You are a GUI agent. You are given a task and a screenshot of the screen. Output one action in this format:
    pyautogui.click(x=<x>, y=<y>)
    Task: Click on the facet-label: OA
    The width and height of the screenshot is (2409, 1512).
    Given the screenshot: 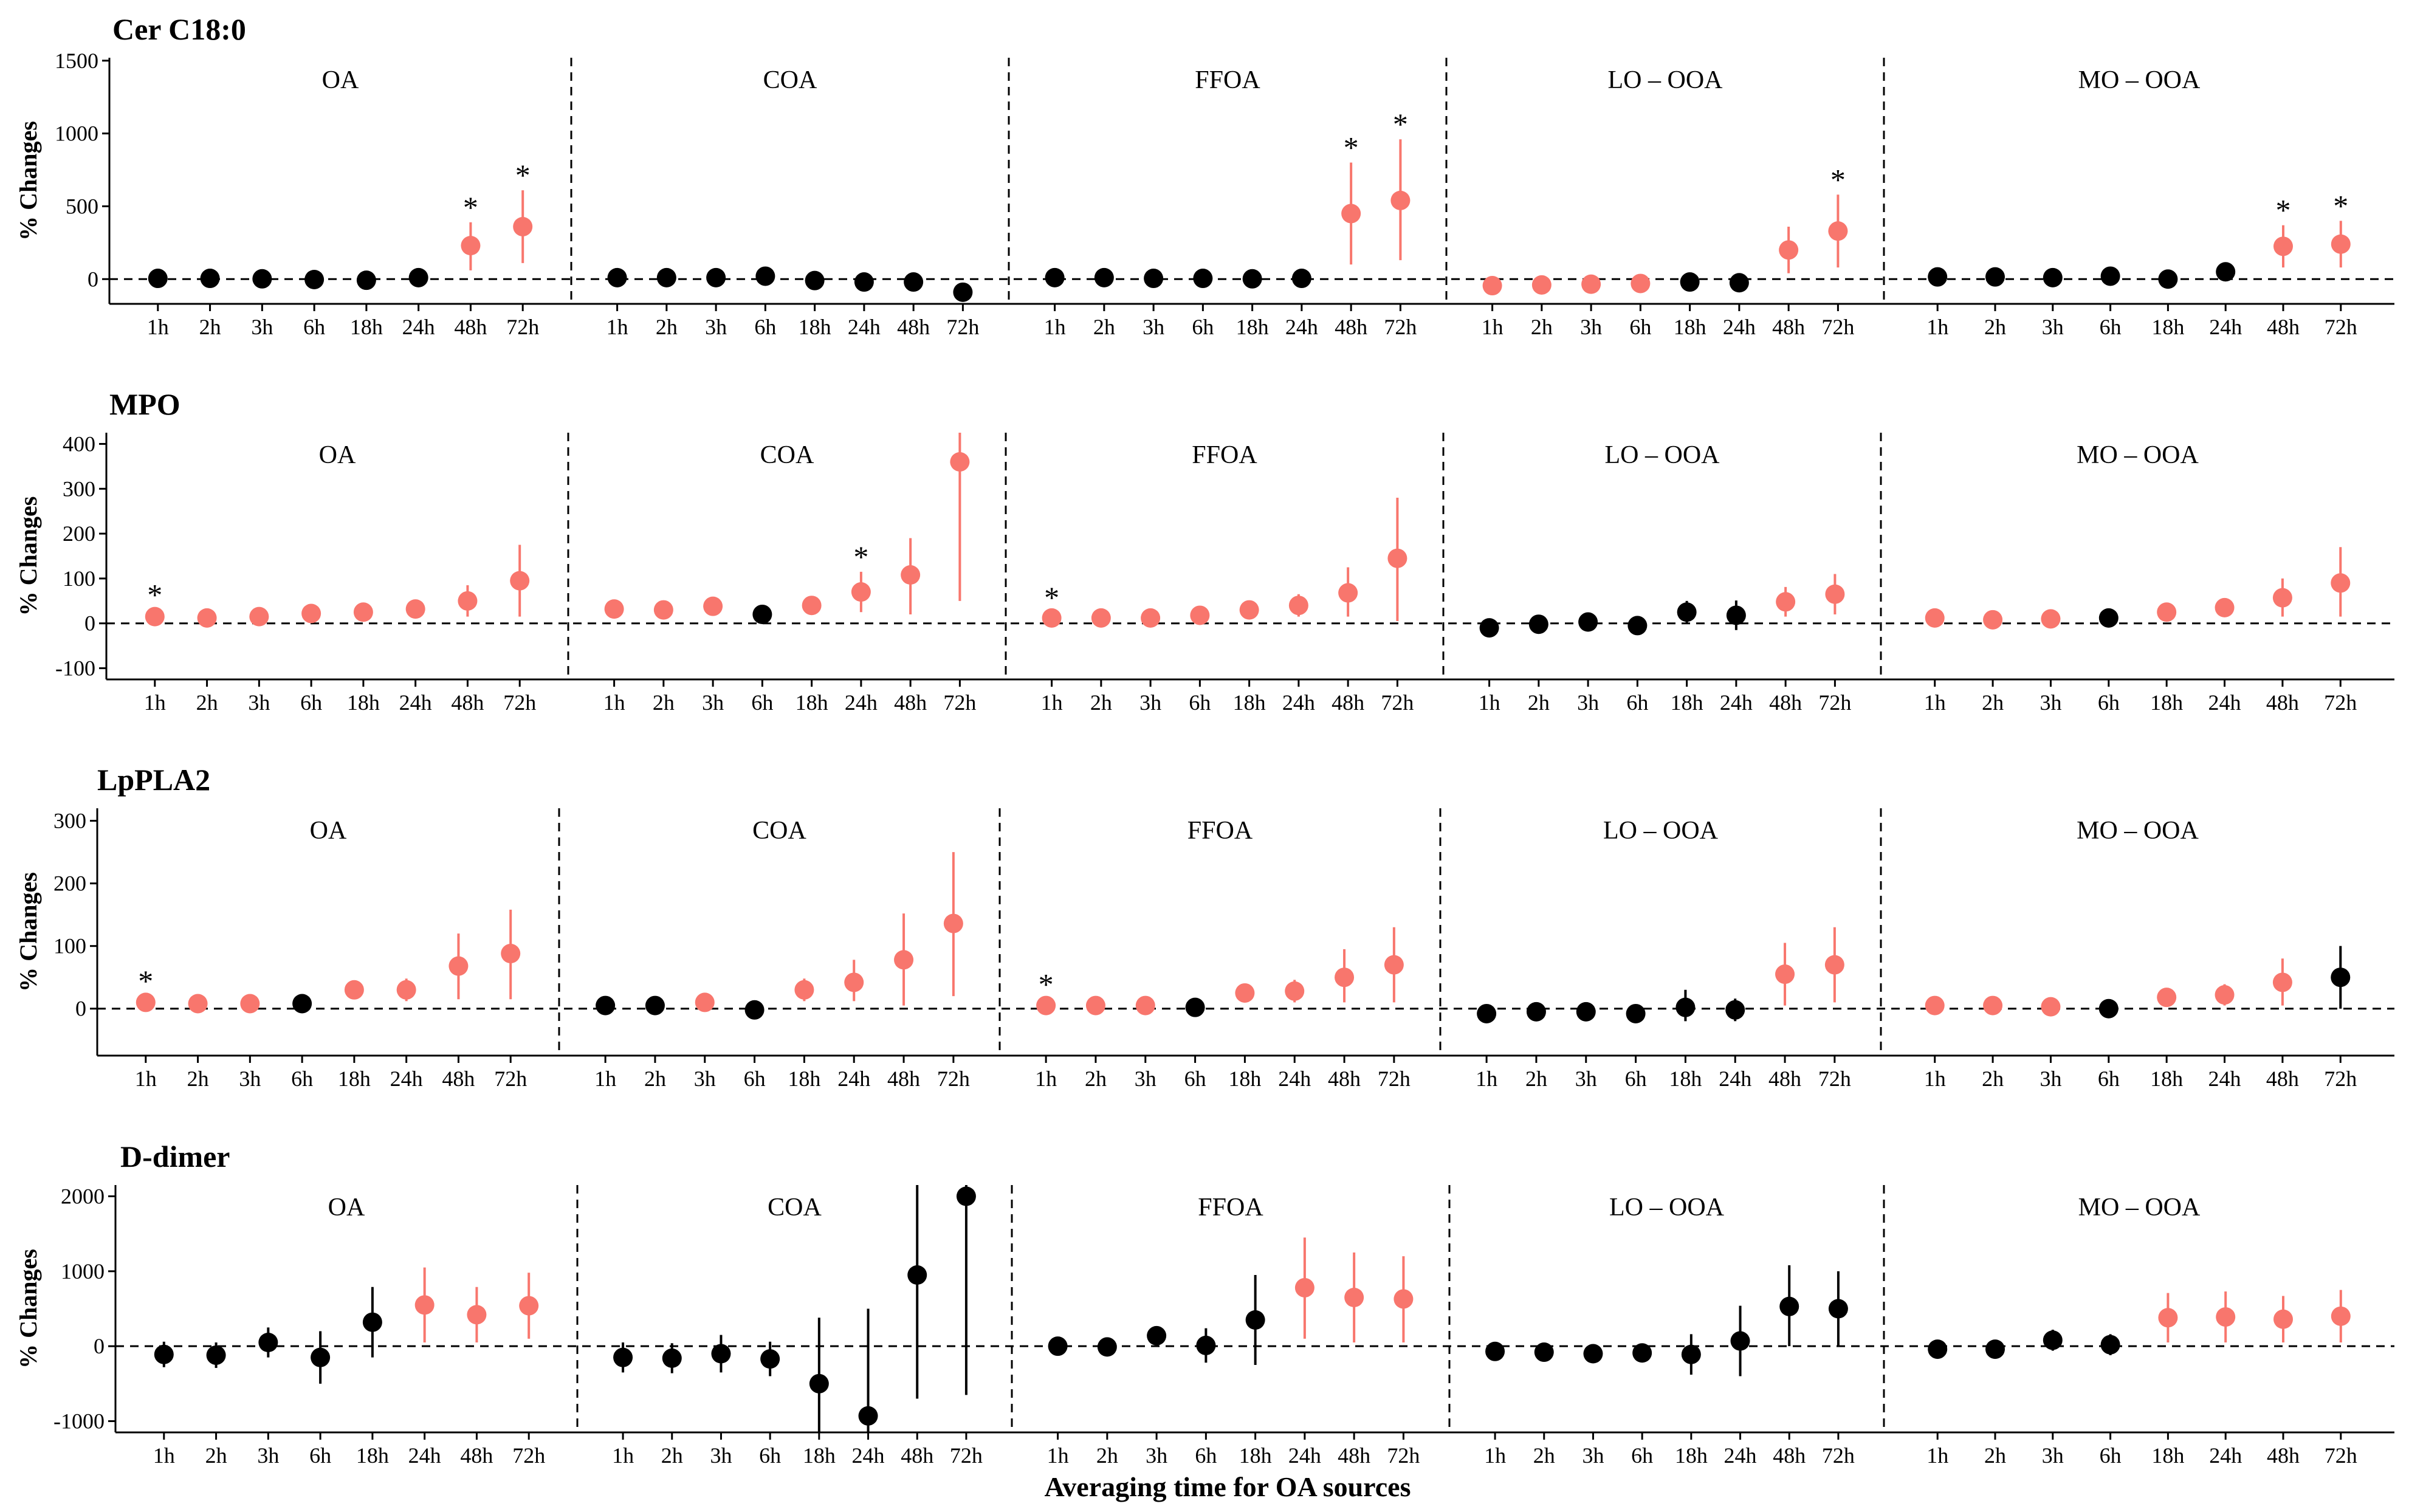 What is the action you would take?
    pyautogui.click(x=337, y=455)
    